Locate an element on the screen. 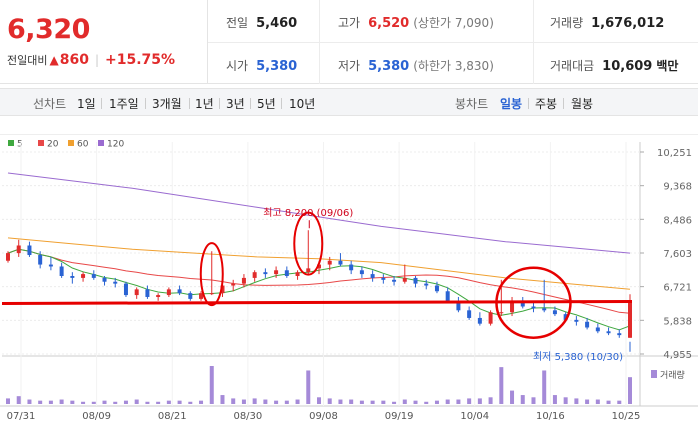  x-tick-label: 08/09 is located at coordinates (96, 416).